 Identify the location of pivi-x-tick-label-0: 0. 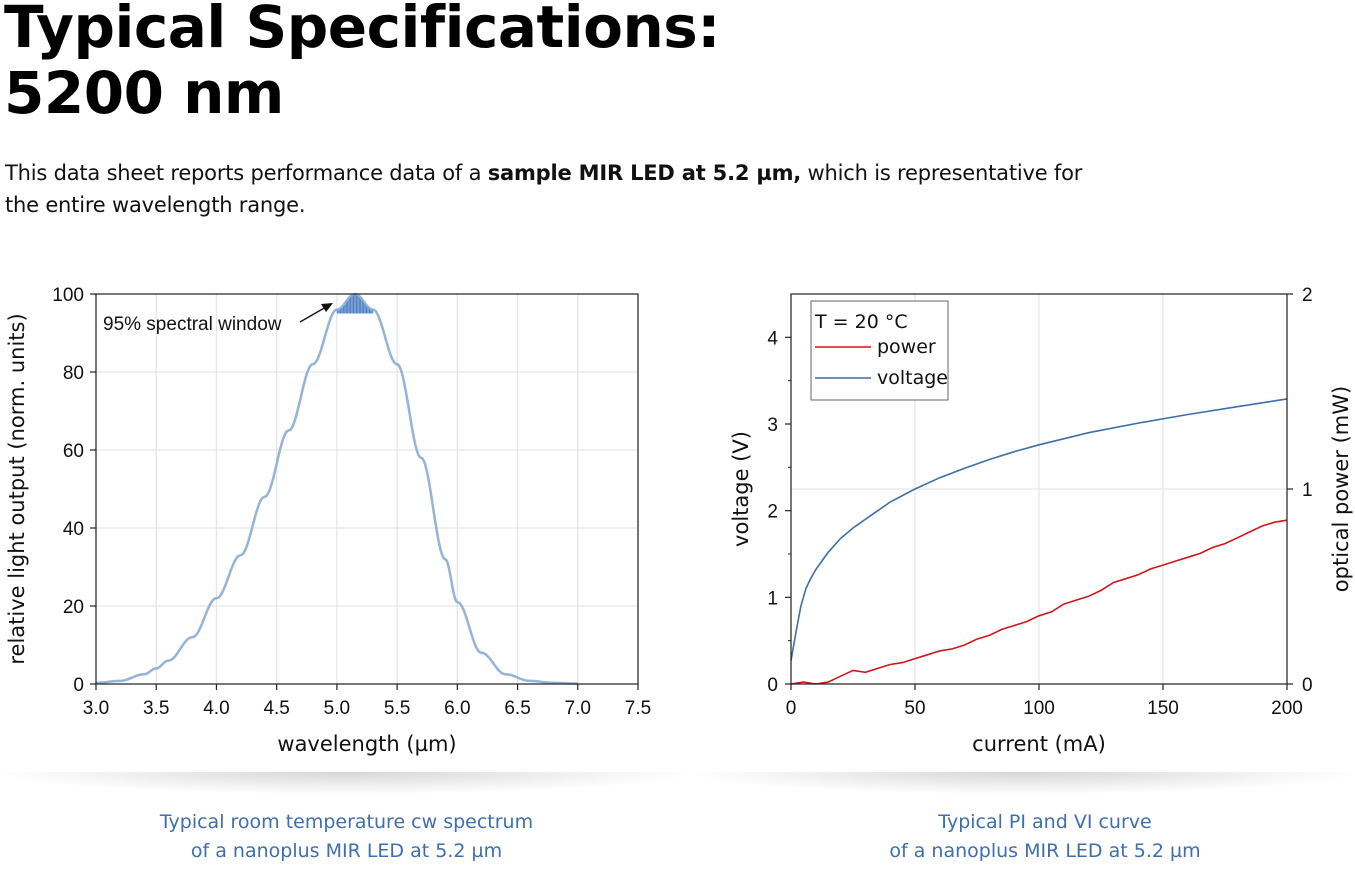
(791, 708).